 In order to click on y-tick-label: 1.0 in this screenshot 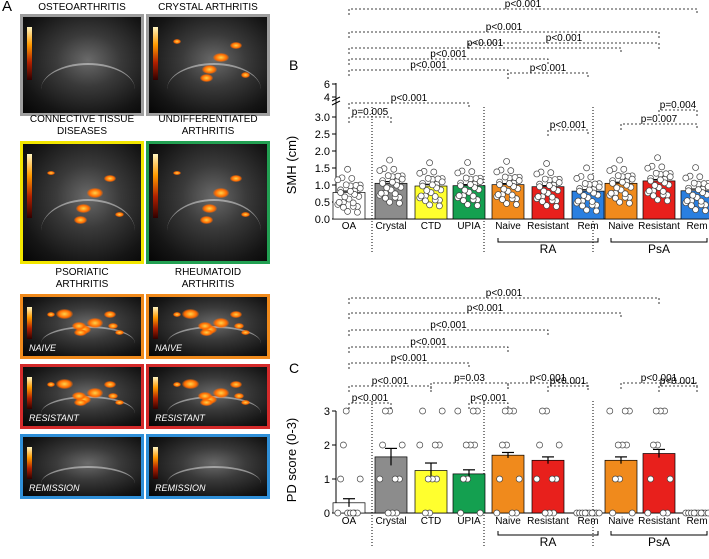, I will do `click(322, 186)`.